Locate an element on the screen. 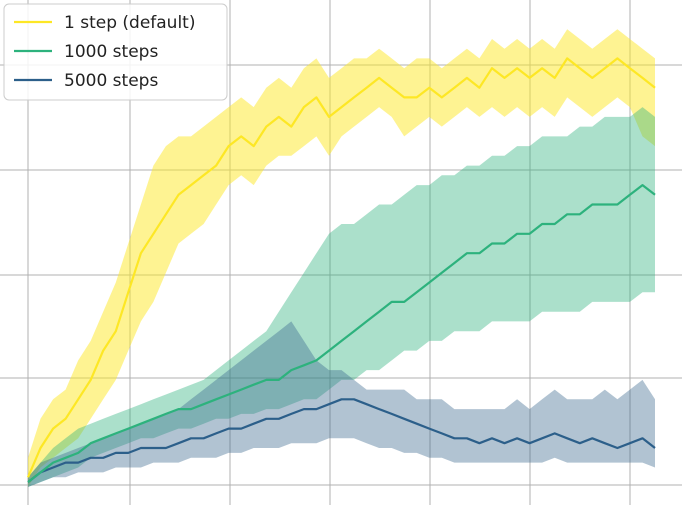  legend-entry-1000-steps: 1000 steps is located at coordinates (86, 52).